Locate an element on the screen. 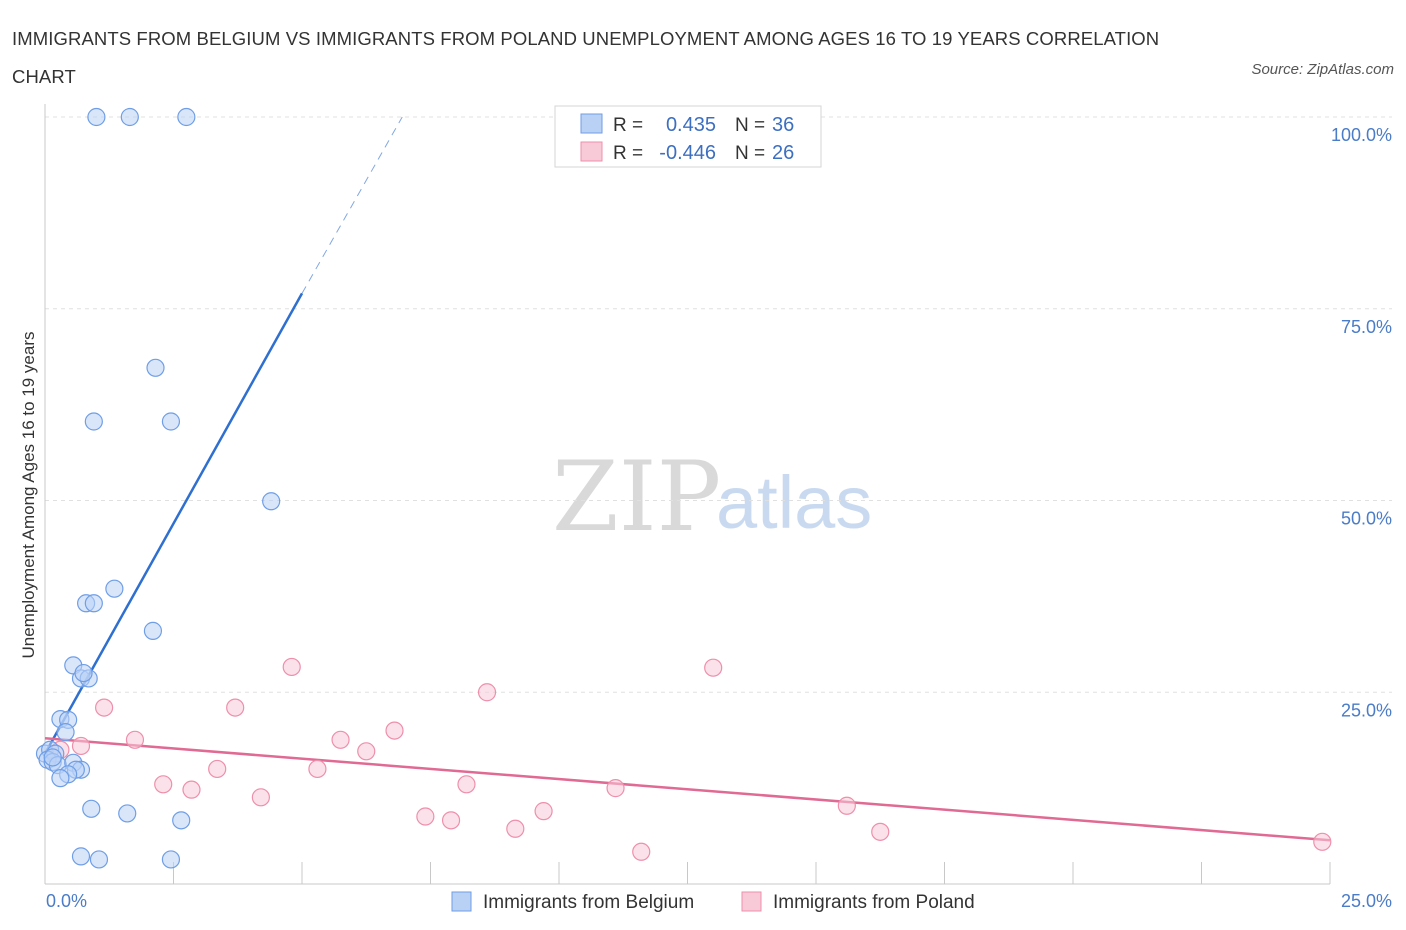 The height and width of the screenshot is (930, 1406). legend-swatch-belgium is located at coordinates (591, 123).